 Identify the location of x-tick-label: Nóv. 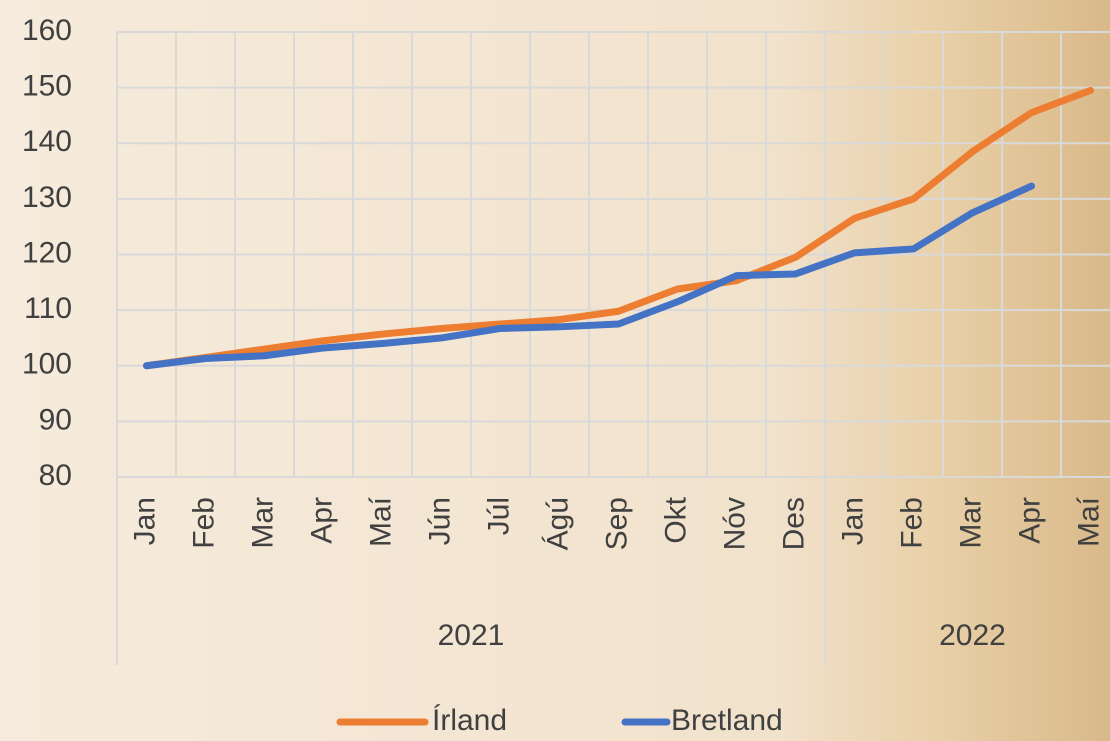
(734, 523).